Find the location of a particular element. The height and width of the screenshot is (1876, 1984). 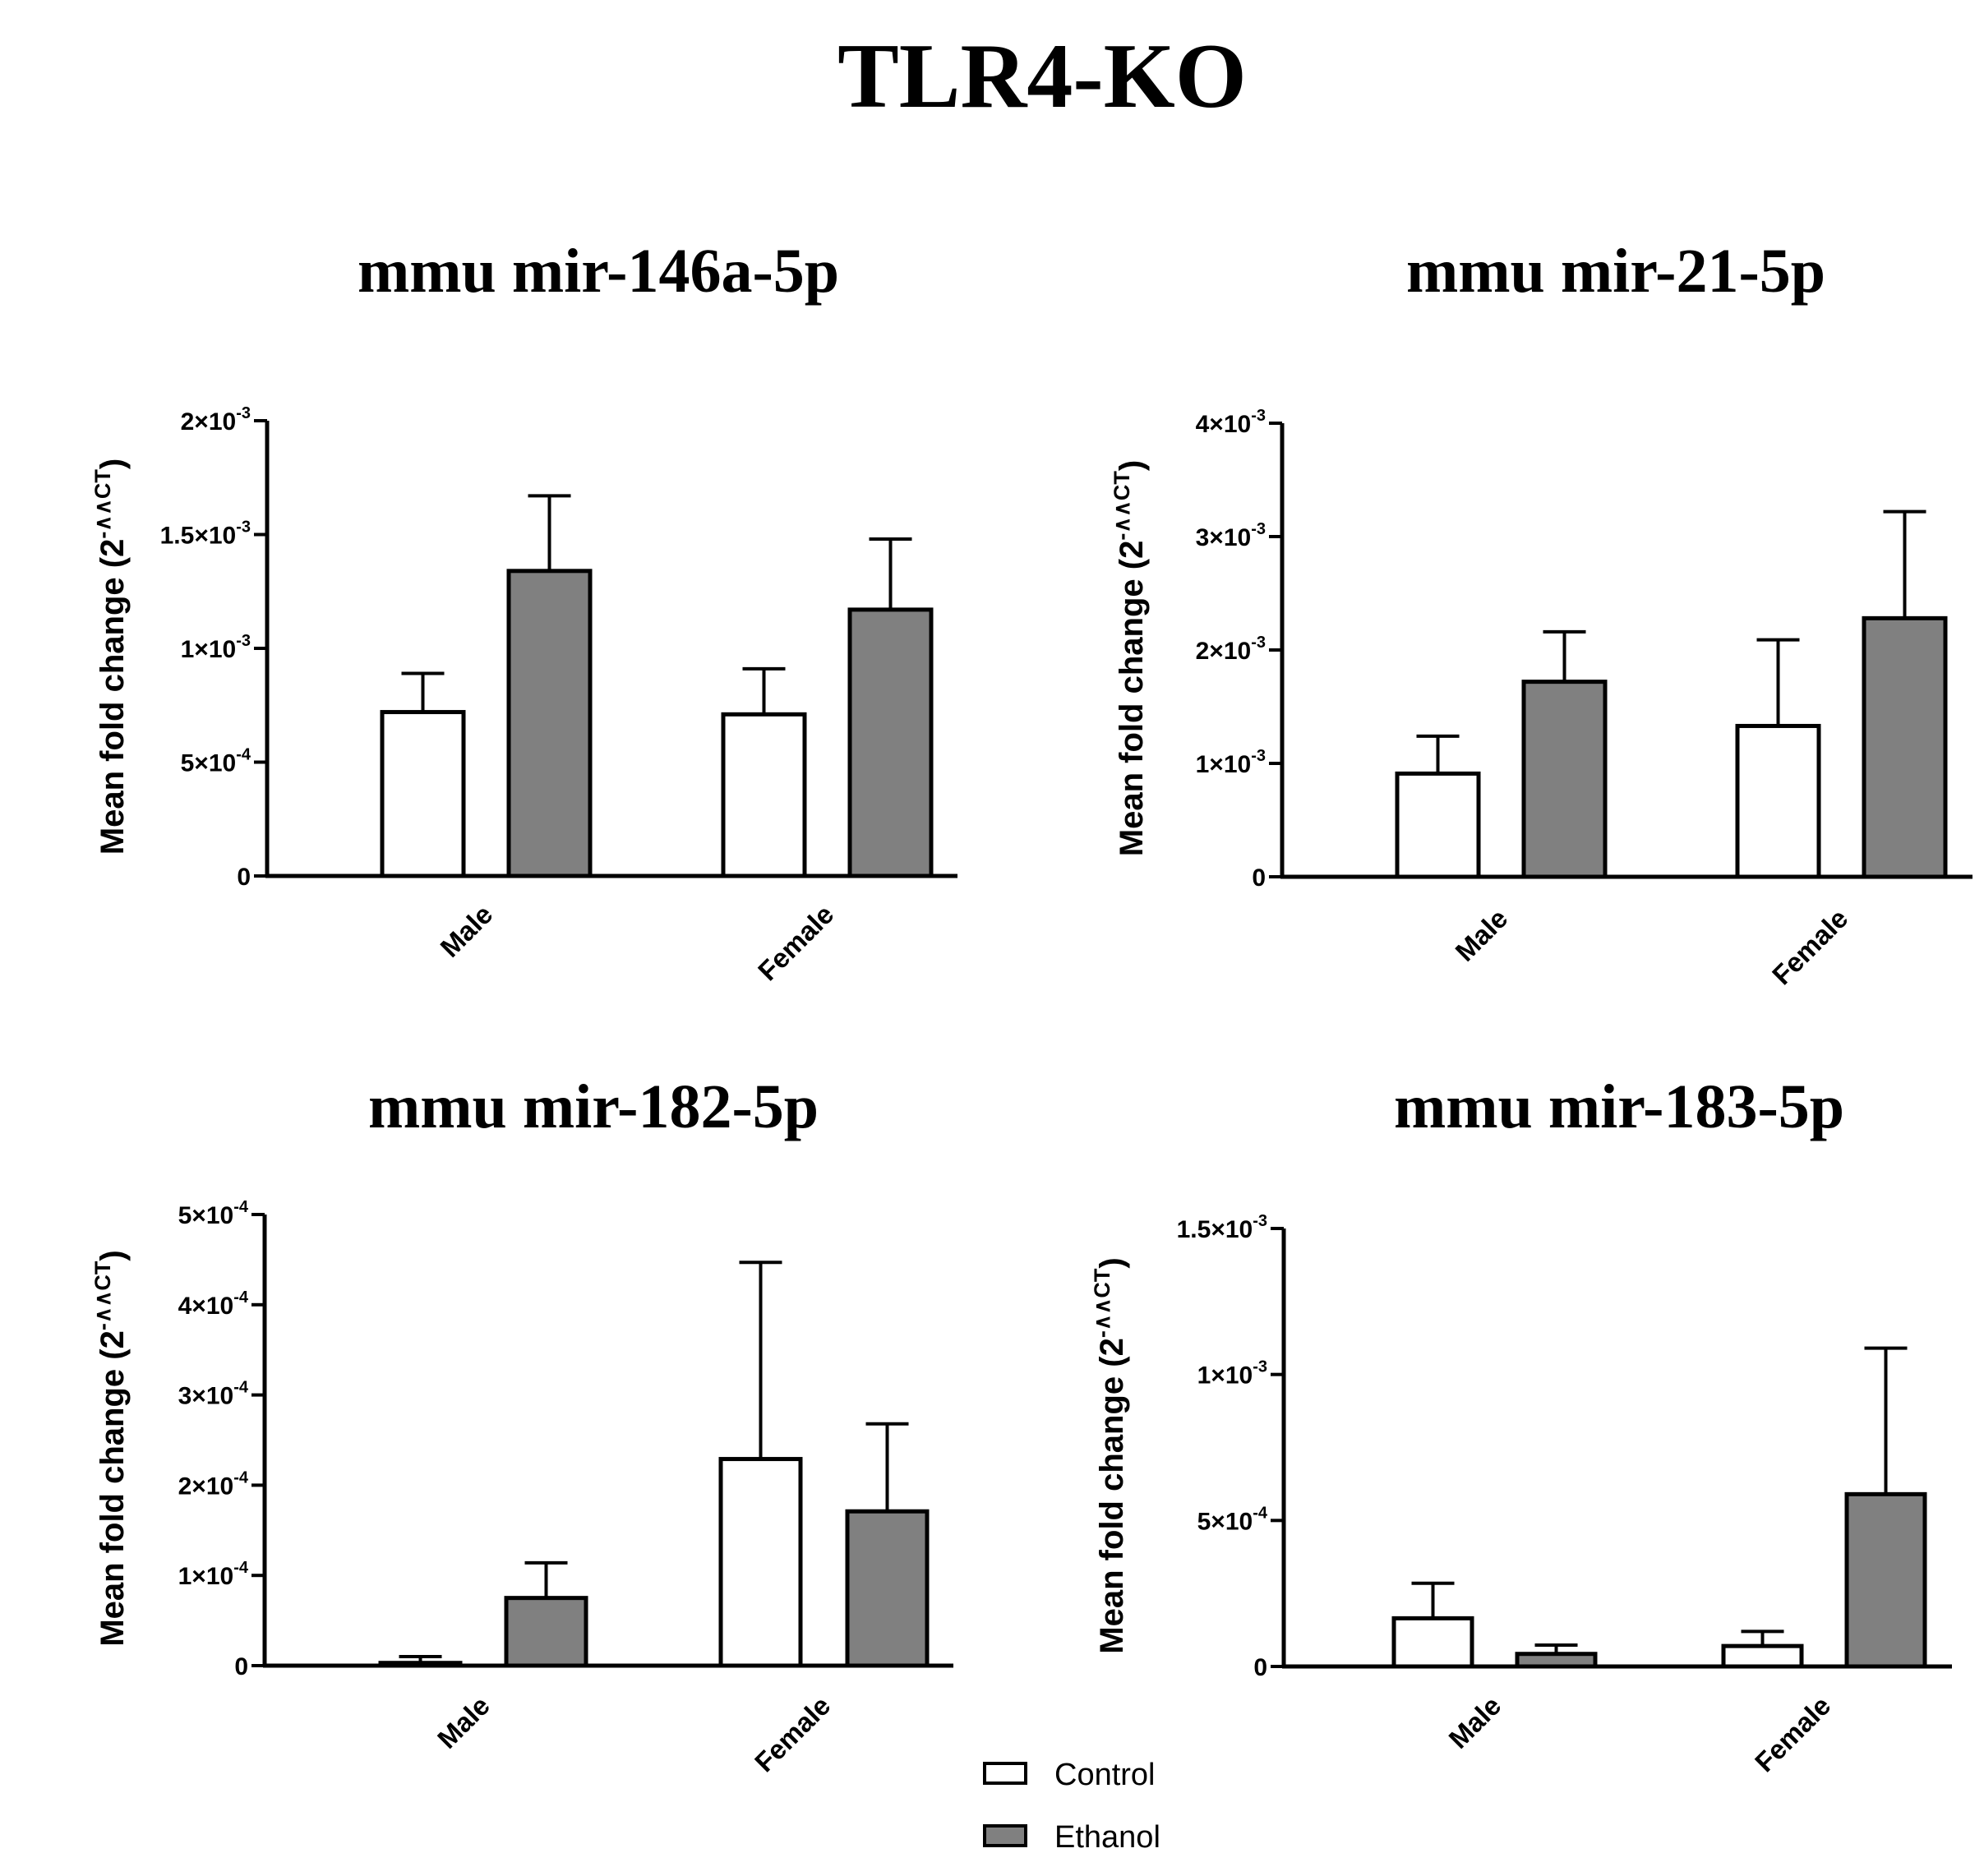

legend-label-ethanol: Ethanol is located at coordinates (1107, 1838).